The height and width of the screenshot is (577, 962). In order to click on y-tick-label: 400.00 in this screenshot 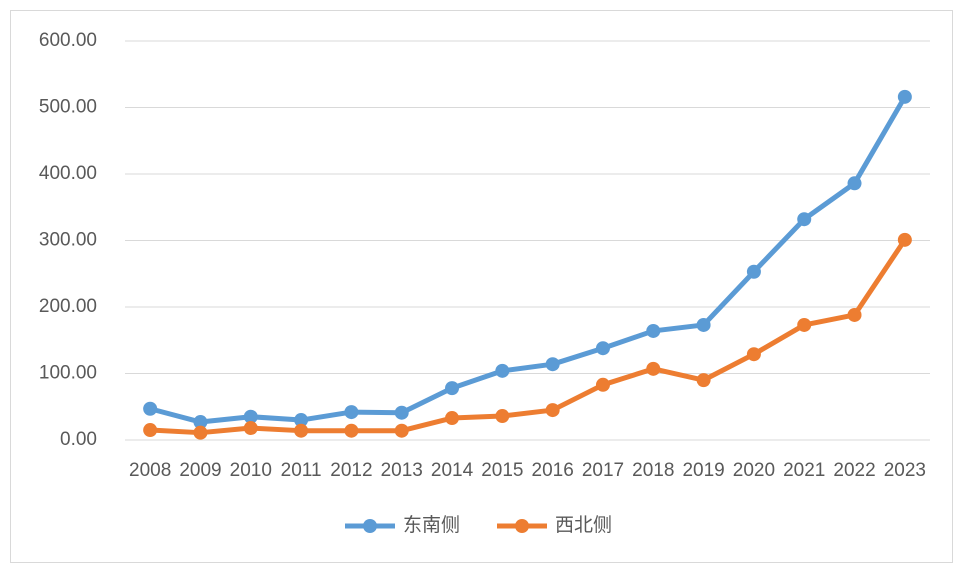, I will do `click(68, 173)`.